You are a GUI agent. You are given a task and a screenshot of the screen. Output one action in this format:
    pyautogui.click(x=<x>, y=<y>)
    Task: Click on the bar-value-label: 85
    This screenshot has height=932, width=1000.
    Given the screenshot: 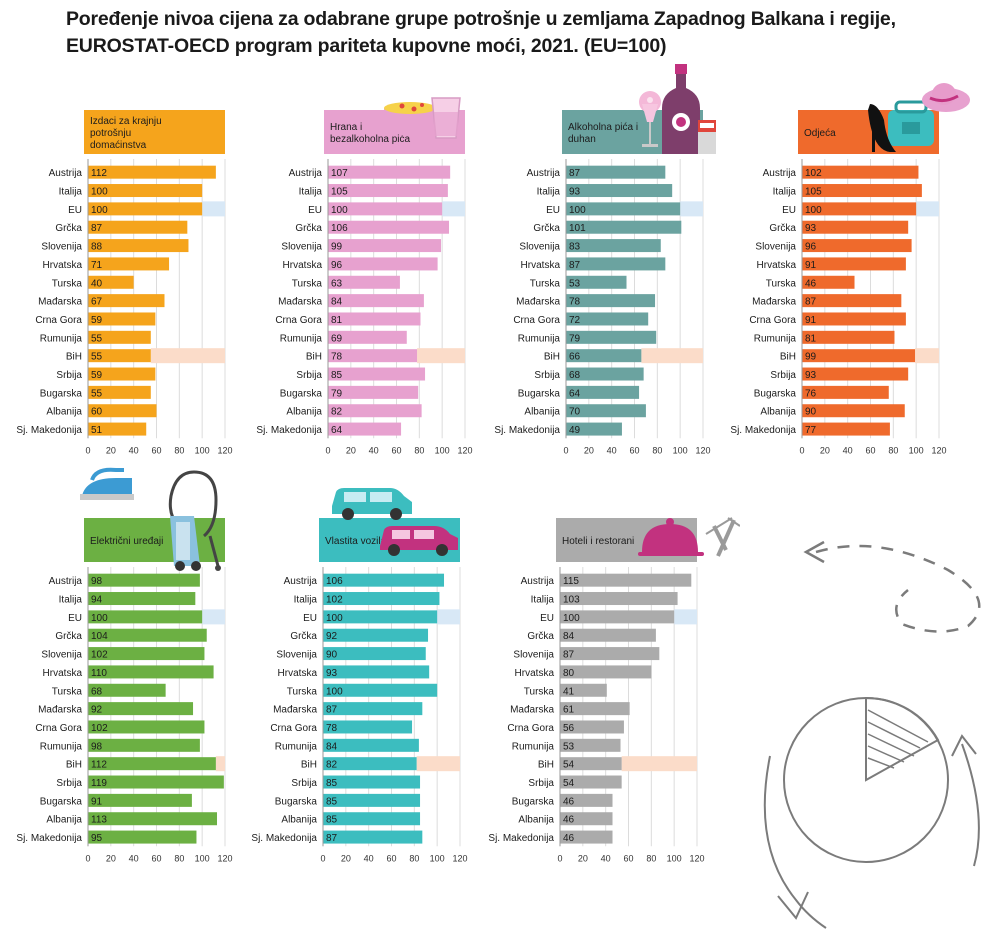 What is the action you would take?
    pyautogui.click(x=332, y=801)
    